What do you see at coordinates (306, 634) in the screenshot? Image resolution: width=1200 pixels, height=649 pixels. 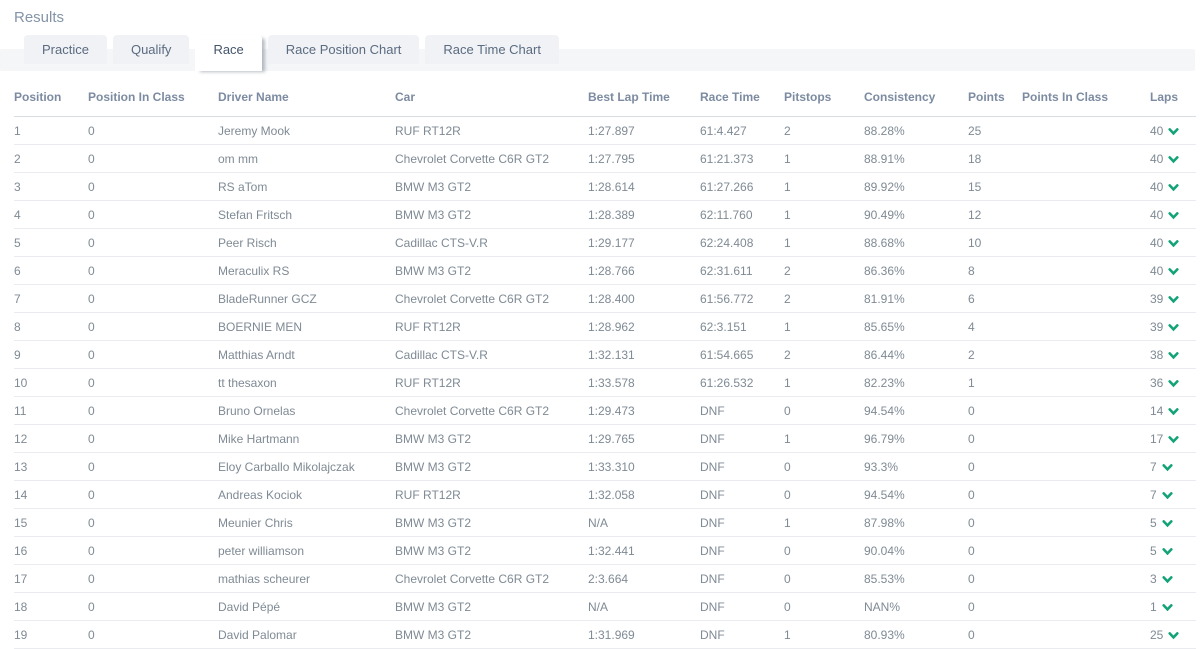 I see `driver-name-link: David Palomar` at bounding box center [306, 634].